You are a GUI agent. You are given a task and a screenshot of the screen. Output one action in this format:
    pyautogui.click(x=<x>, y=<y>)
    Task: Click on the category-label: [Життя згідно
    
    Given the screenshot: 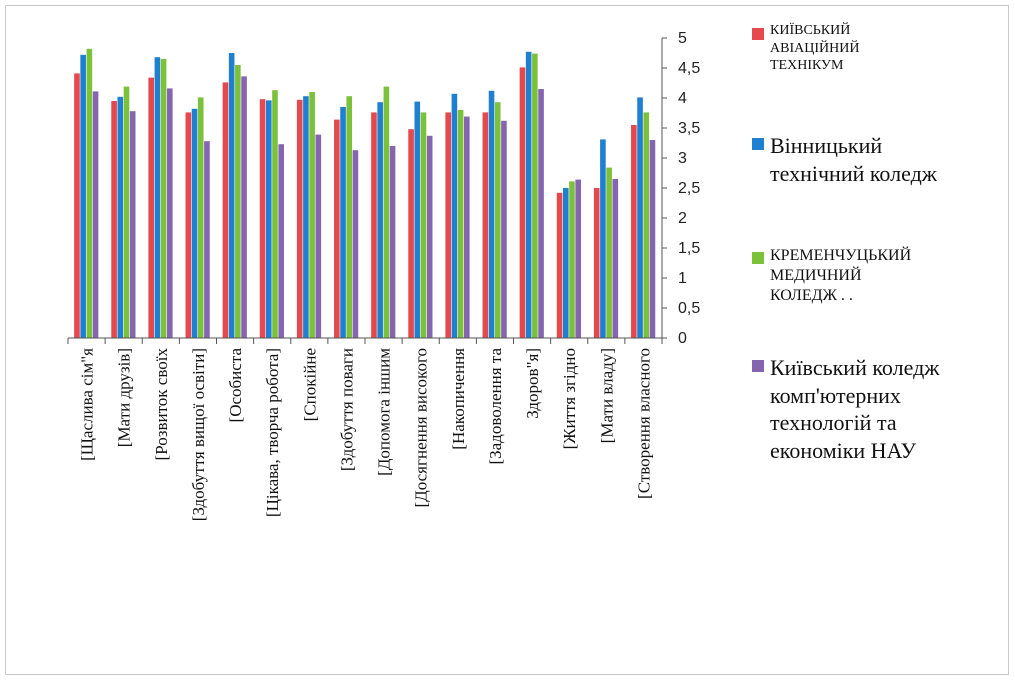 What is the action you would take?
    pyautogui.click(x=569, y=398)
    